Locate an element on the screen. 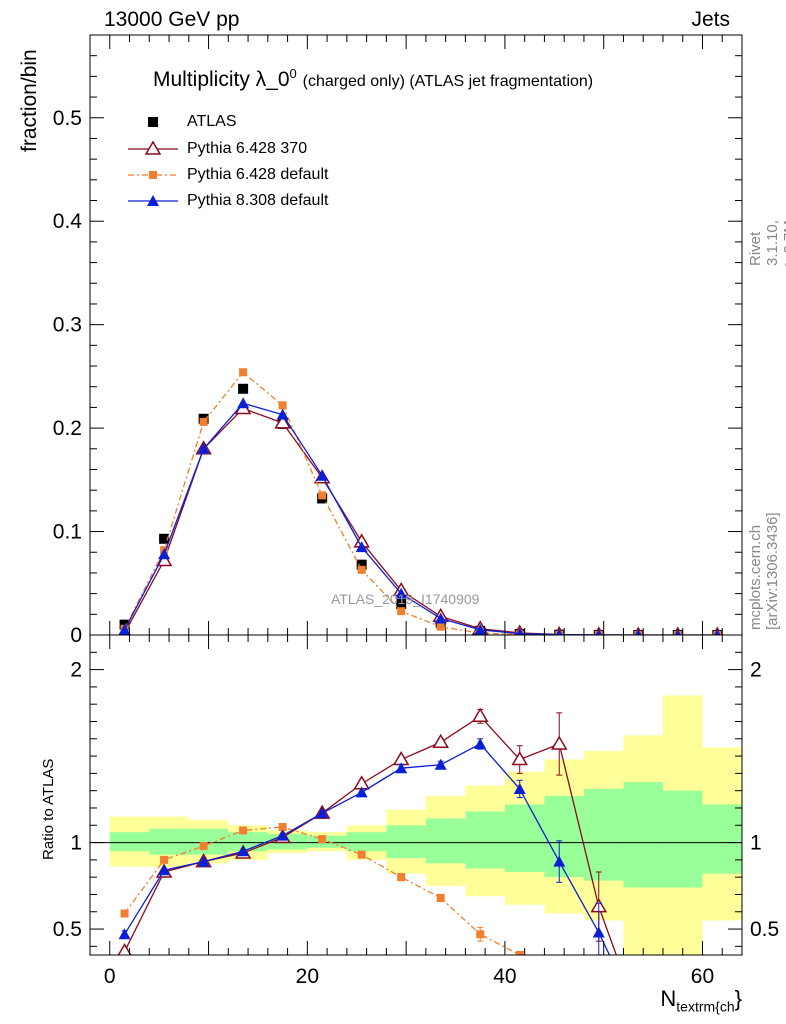  legend-marker-atlas is located at coordinates (153, 122).